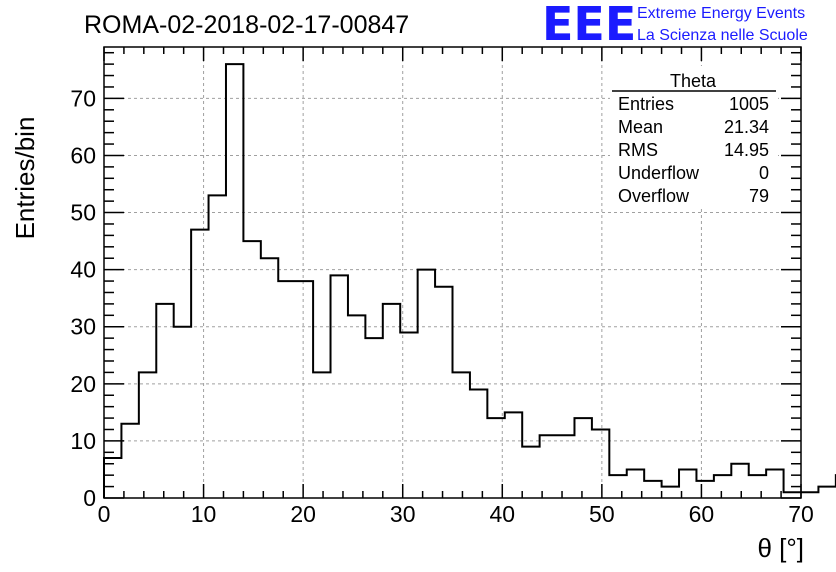  Describe the element at coordinates (693, 81) in the screenshot. I see `stats-title: Theta` at that location.